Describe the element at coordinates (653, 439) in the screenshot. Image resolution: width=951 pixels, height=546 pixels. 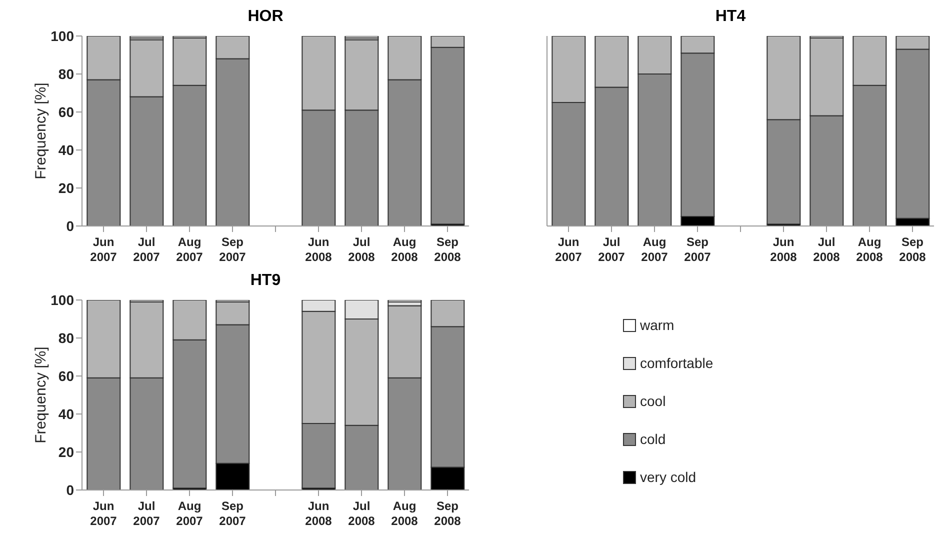
I see `legend-label: cold` at that location.